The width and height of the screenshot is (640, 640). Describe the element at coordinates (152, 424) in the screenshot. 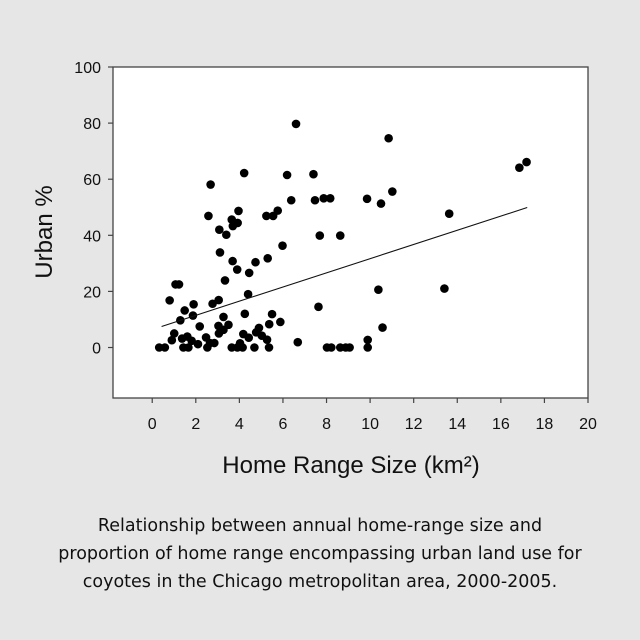

I see `x-tick-label: 0` at that location.